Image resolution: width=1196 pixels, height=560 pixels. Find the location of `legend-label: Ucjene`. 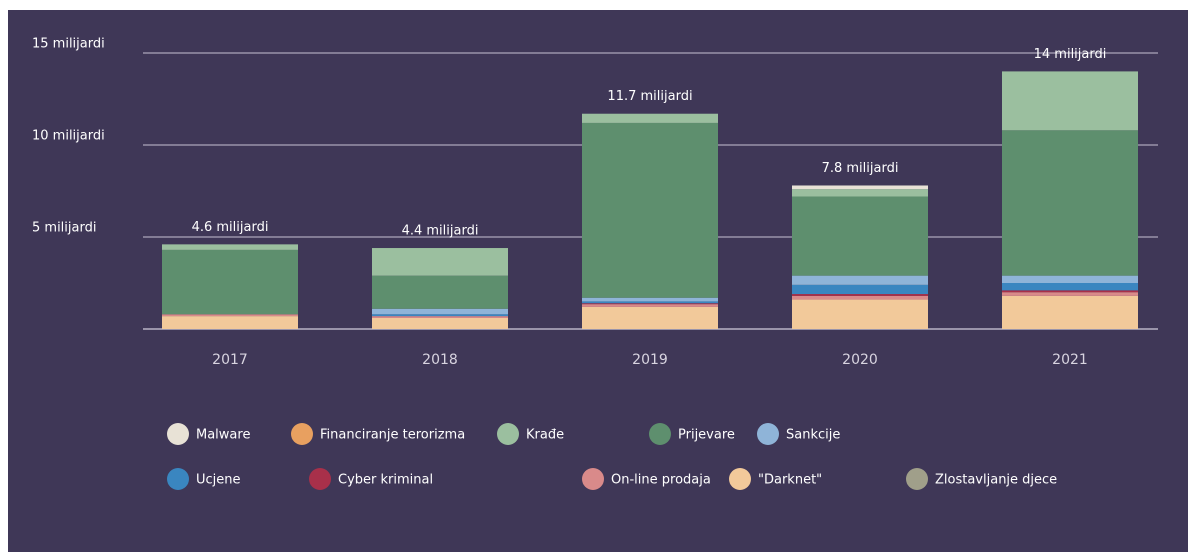

legend-label: Ucjene is located at coordinates (218, 480).